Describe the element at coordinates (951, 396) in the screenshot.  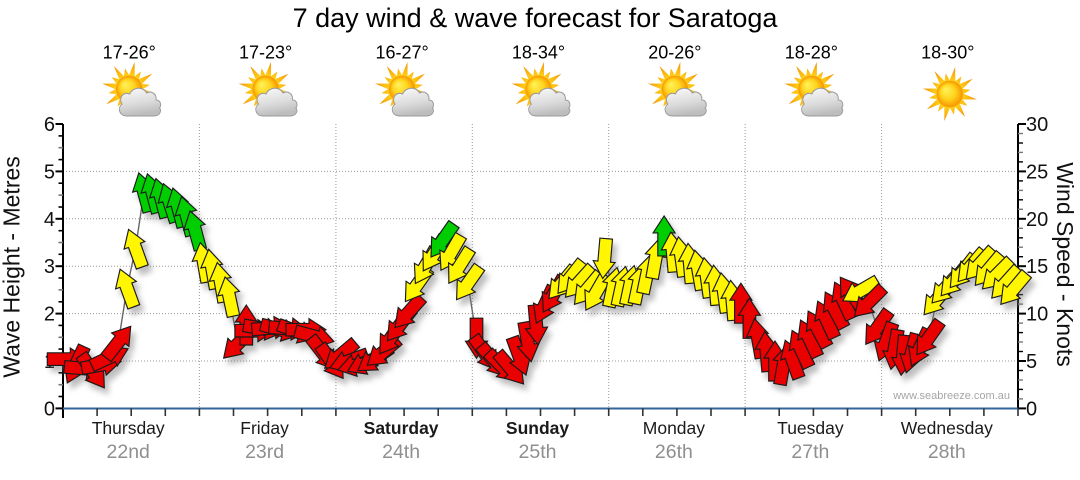
I see `svg-text: www.seabreeze.com.au` at that location.